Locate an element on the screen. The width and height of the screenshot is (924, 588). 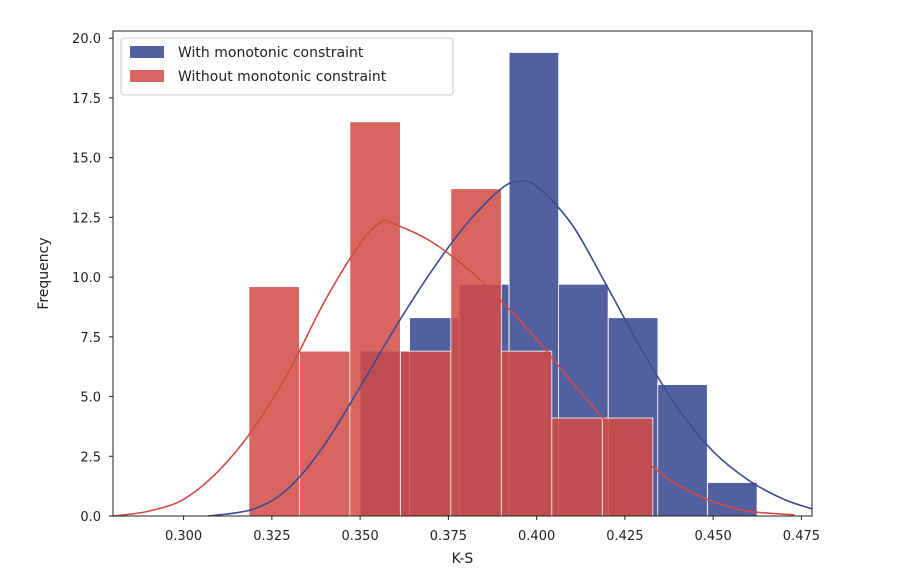
legend-swatch-with-constraint is located at coordinates (147, 52).